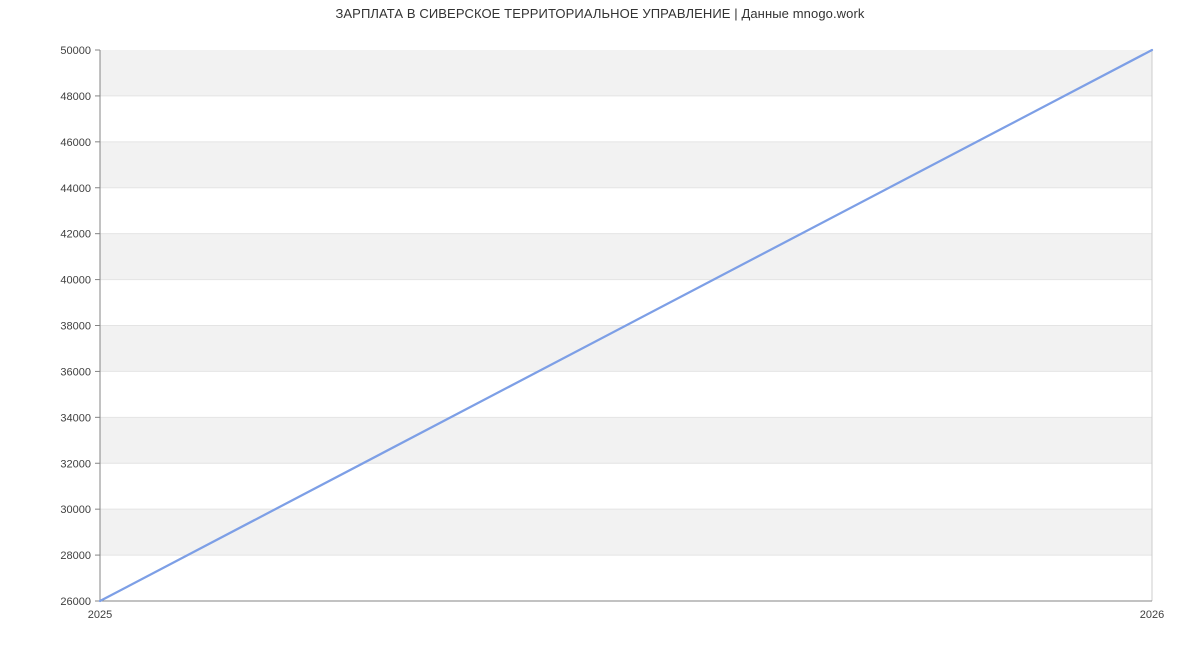 This screenshot has height=650, width=1200. Describe the element at coordinates (75, 327) in the screenshot. I see `y-tick-label: 38000` at that location.